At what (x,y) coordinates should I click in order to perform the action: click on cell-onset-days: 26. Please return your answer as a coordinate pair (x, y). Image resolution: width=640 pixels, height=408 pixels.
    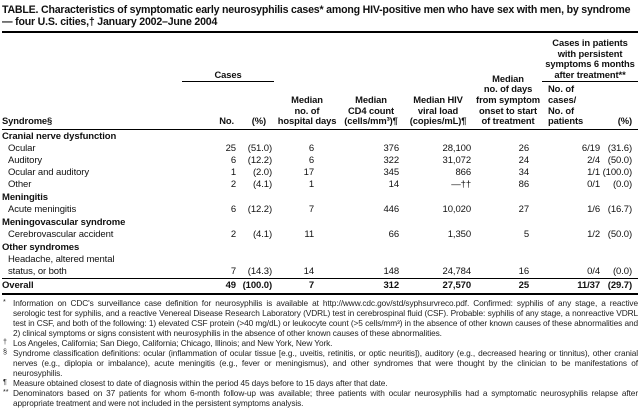
    Looking at the image, I should click on (524, 148).